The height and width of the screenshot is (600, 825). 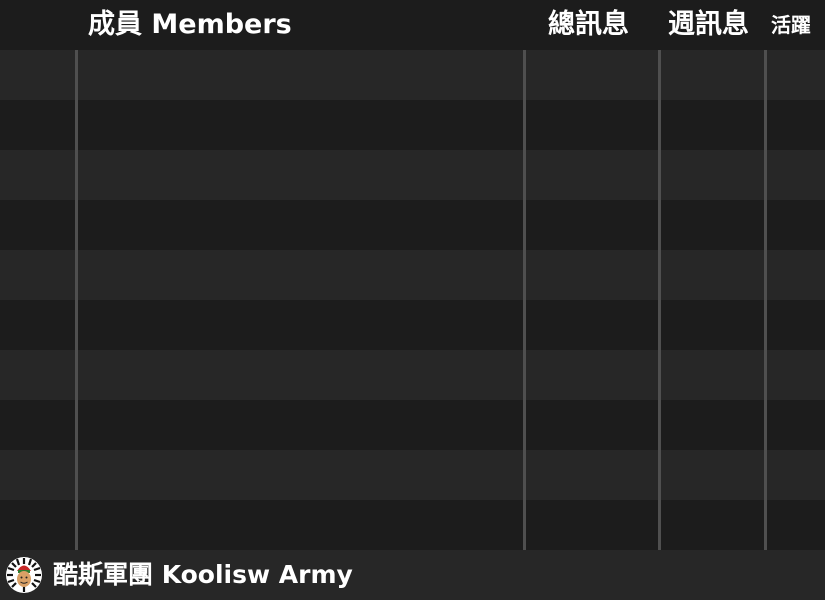 What do you see at coordinates (203, 574) in the screenshot?
I see `footer-title: 酷斯軍團 Koolisw Army` at bounding box center [203, 574].